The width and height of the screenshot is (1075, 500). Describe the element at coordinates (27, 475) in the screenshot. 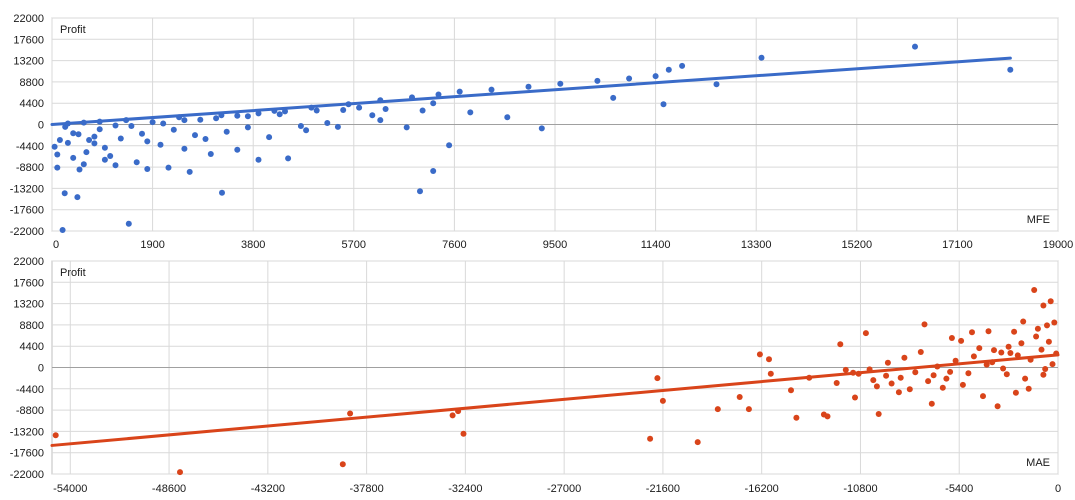

I see `mae-y-tick-label: -22000` at that location.